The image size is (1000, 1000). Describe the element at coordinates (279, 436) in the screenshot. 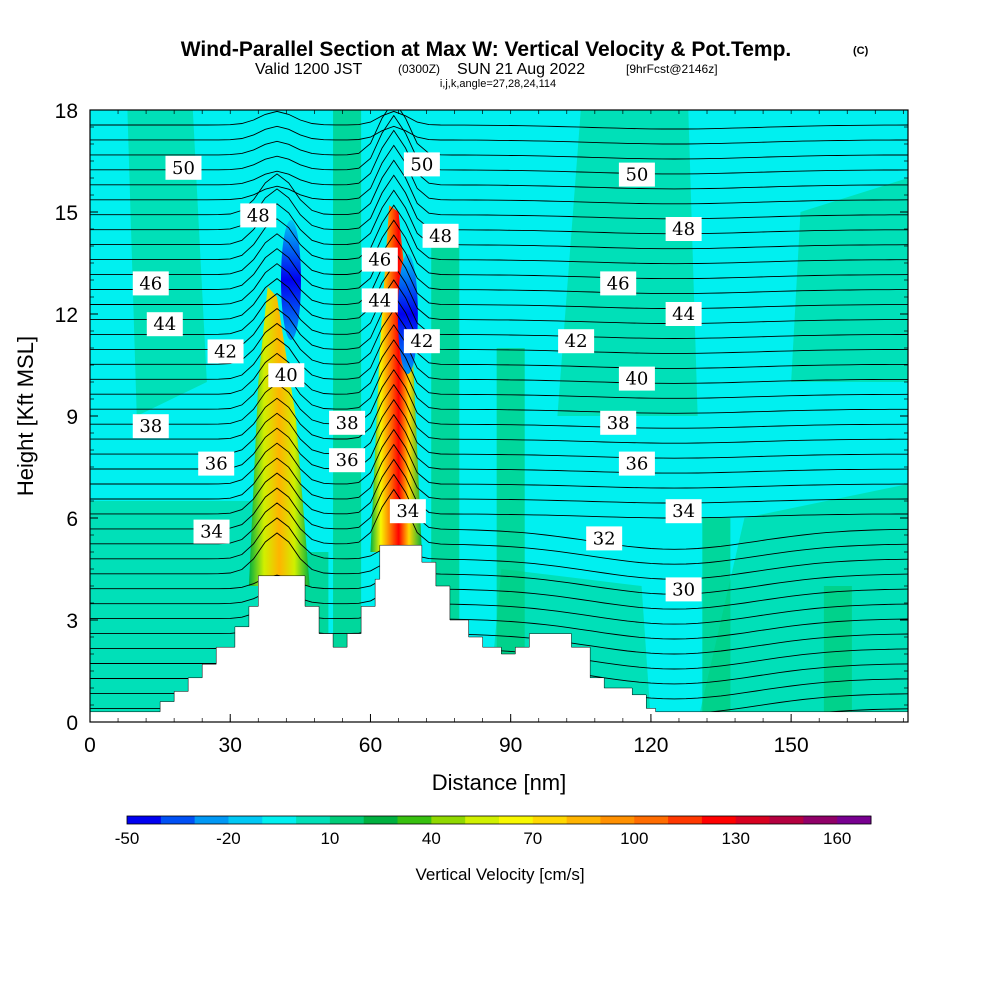

I see `updraft-core-a` at that location.